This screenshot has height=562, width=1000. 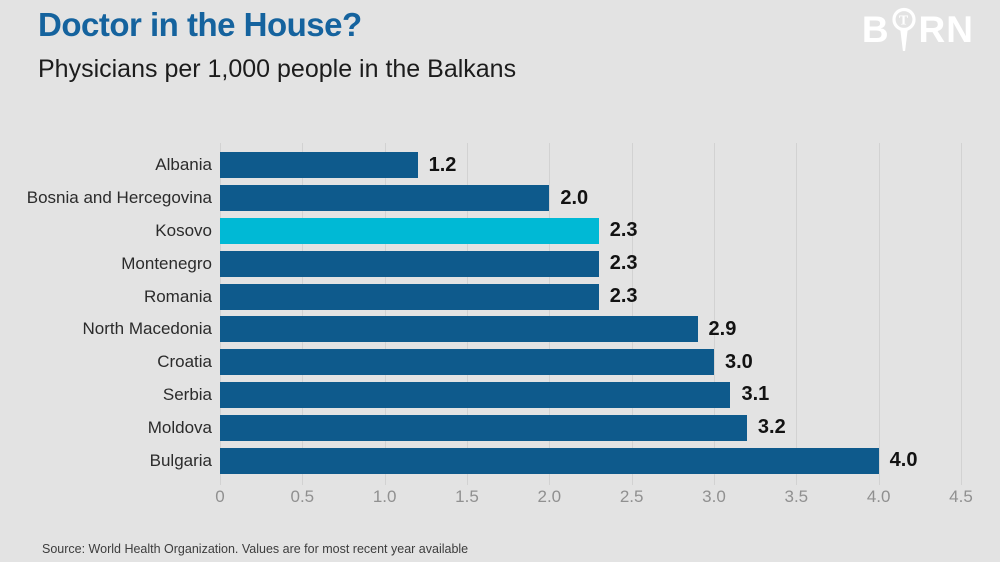 I want to click on value-label: 1.2, so click(x=442, y=164).